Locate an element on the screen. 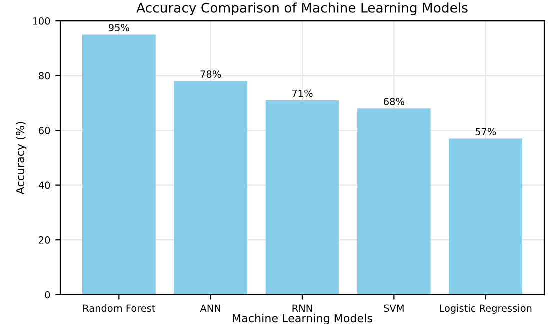 This screenshot has width=550, height=324. x-tick-label: RNN is located at coordinates (302, 308).